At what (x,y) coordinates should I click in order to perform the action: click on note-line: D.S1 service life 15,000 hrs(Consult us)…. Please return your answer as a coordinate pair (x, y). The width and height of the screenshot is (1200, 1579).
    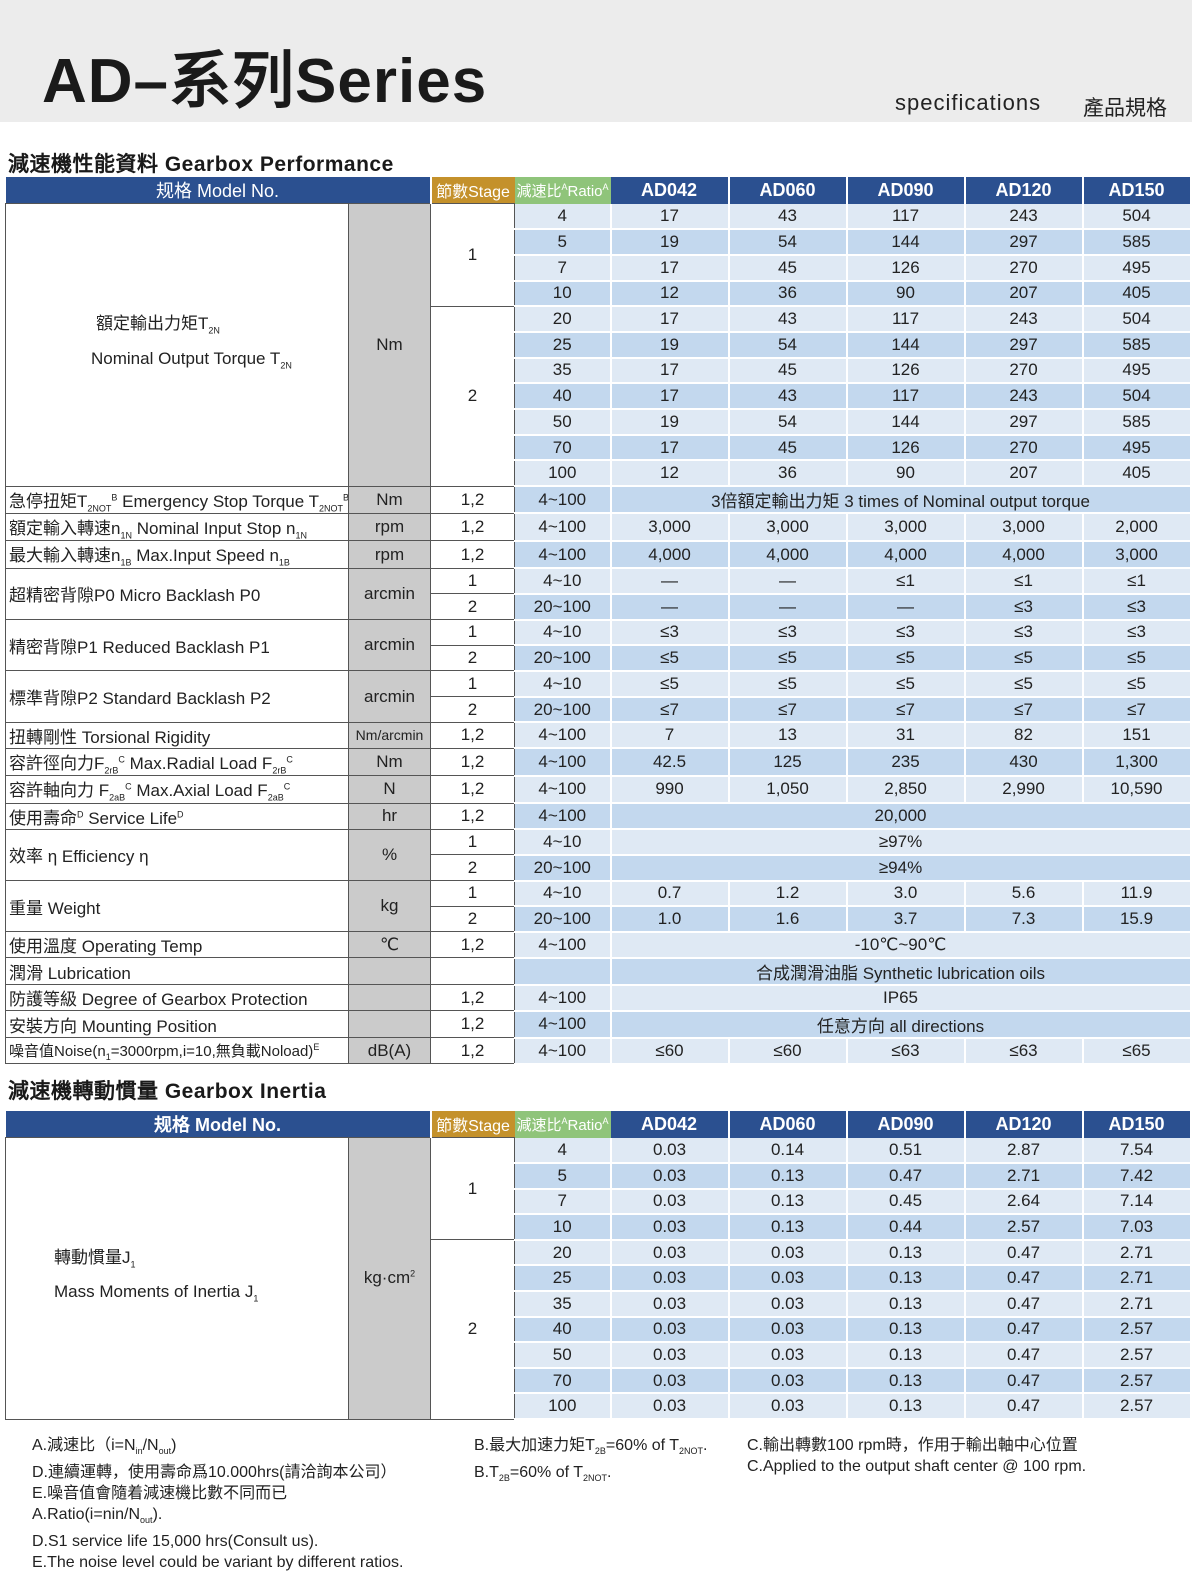
    Looking at the image, I should click on (175, 1542).